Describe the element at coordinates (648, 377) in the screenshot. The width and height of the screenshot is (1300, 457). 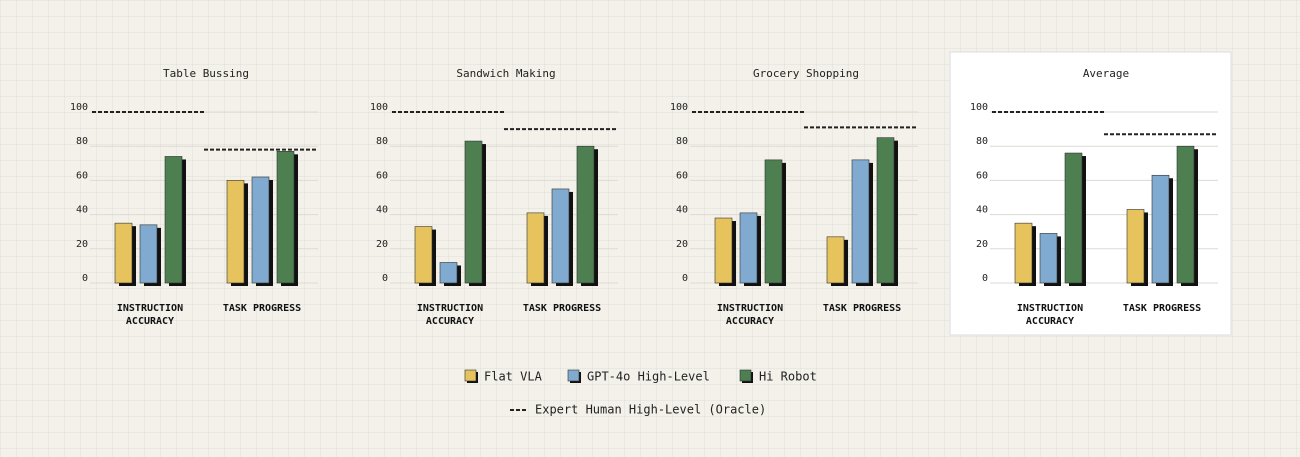
I see `legend-label: GPT-4o High-Level` at that location.